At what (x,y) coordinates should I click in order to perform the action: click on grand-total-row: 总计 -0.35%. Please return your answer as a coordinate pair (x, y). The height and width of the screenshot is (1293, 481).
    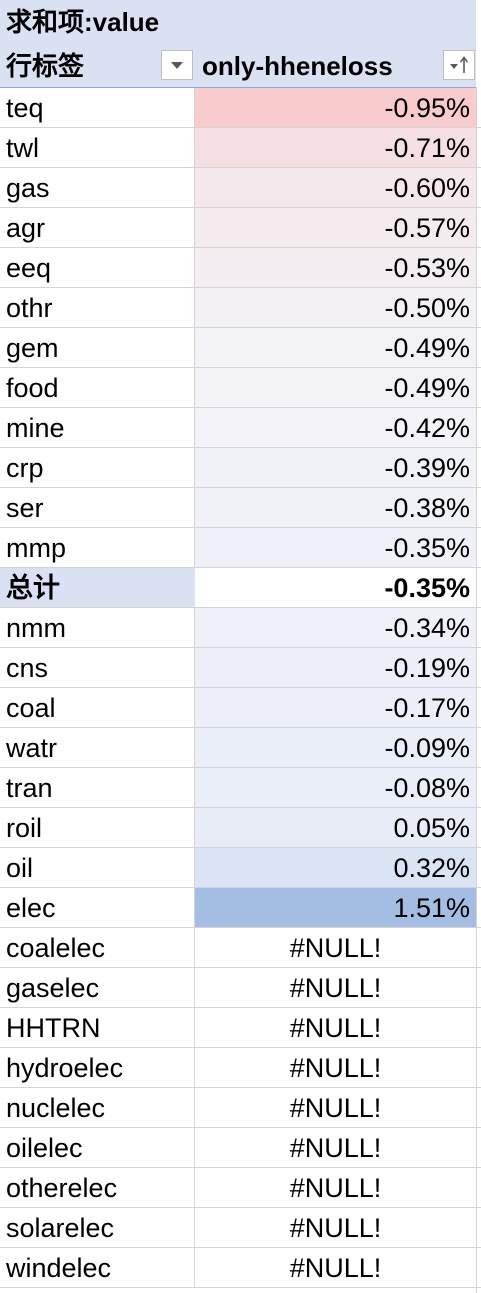
    Looking at the image, I should click on (240, 588).